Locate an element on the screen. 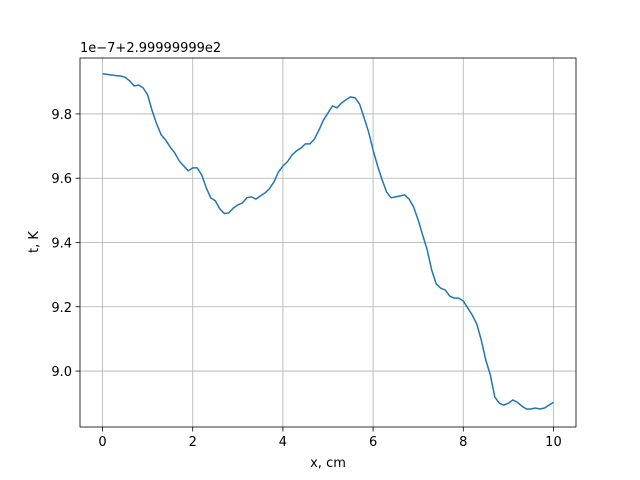  y-tick-label: 9.6 is located at coordinates (61, 179).